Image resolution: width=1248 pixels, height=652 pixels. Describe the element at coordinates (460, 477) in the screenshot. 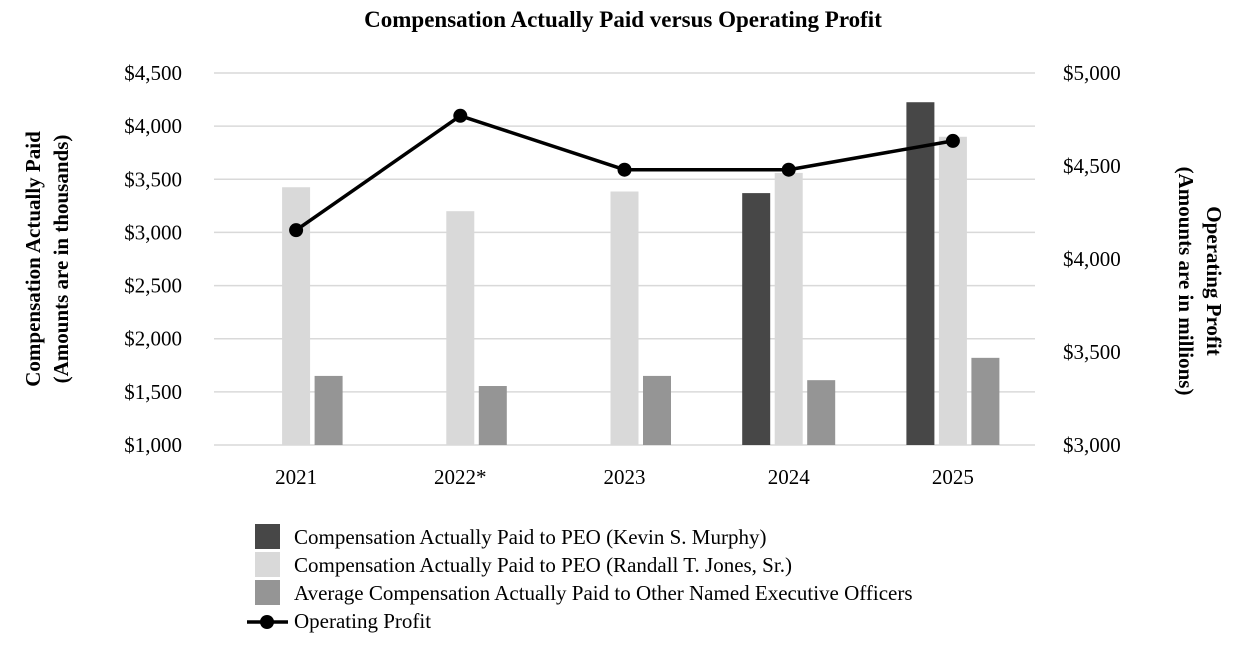

I see `x-tick-label: 2022*` at that location.